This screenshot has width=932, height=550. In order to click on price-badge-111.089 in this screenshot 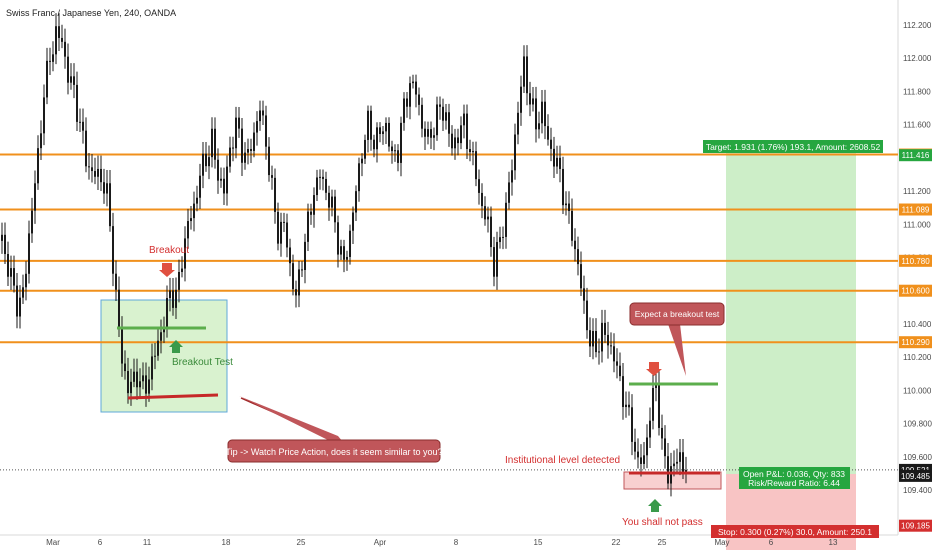, I will do `click(915, 209)`.